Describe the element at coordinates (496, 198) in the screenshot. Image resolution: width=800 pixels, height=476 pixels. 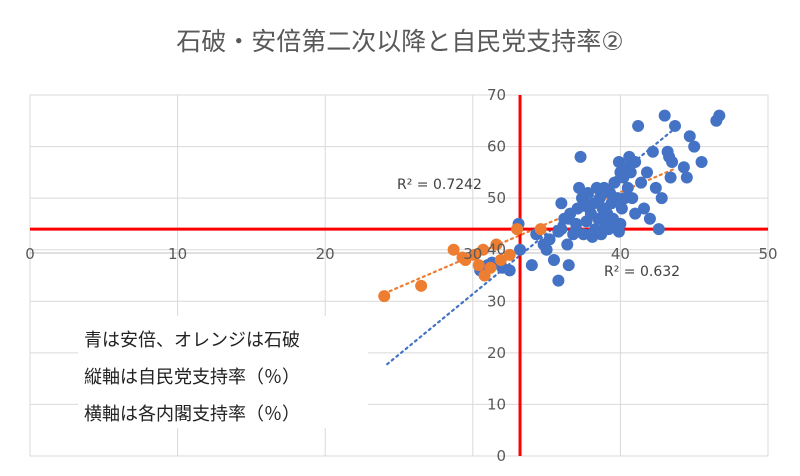
I see `y-tick-label-5: 50` at that location.